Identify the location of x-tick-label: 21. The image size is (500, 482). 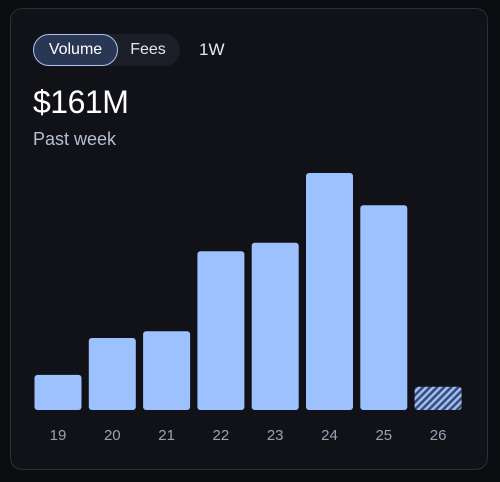
(166, 435).